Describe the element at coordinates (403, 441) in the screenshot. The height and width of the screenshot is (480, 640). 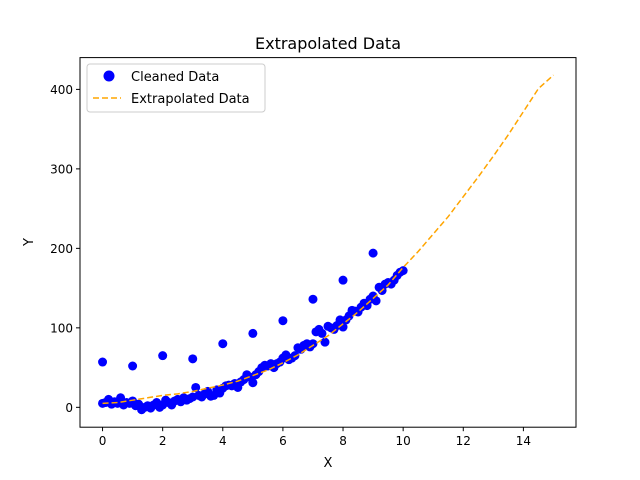
I see `x-tick-label: 10` at that location.